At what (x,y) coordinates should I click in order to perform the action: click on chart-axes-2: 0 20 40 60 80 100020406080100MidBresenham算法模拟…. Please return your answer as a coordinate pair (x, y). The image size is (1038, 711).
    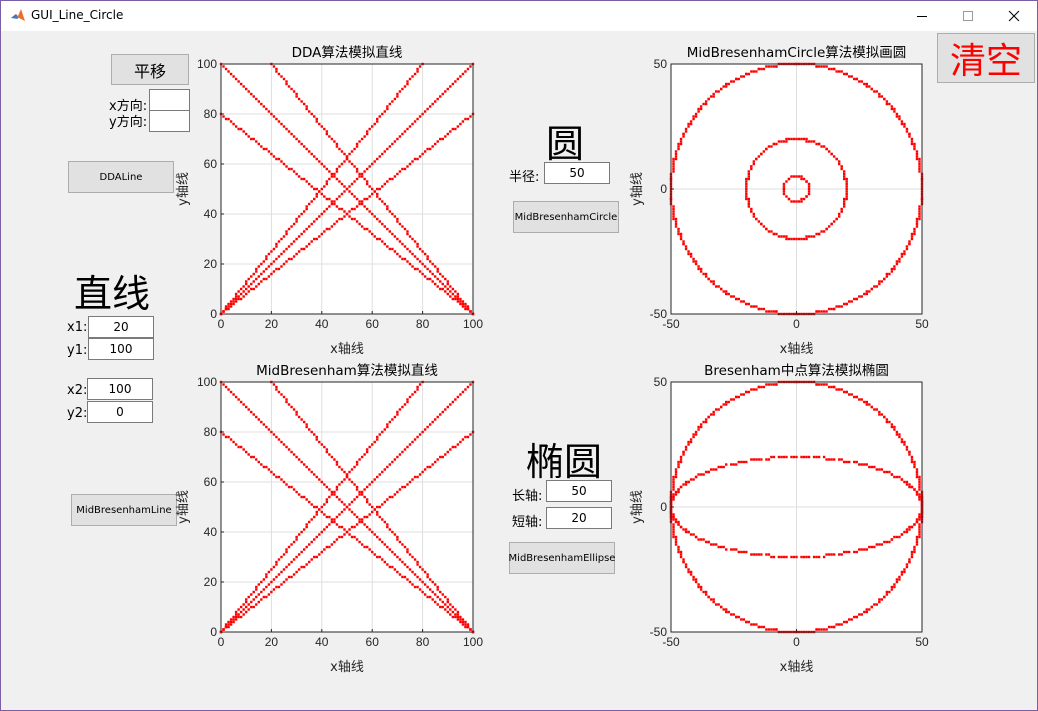
    Looking at the image, I should click on (329, 519).